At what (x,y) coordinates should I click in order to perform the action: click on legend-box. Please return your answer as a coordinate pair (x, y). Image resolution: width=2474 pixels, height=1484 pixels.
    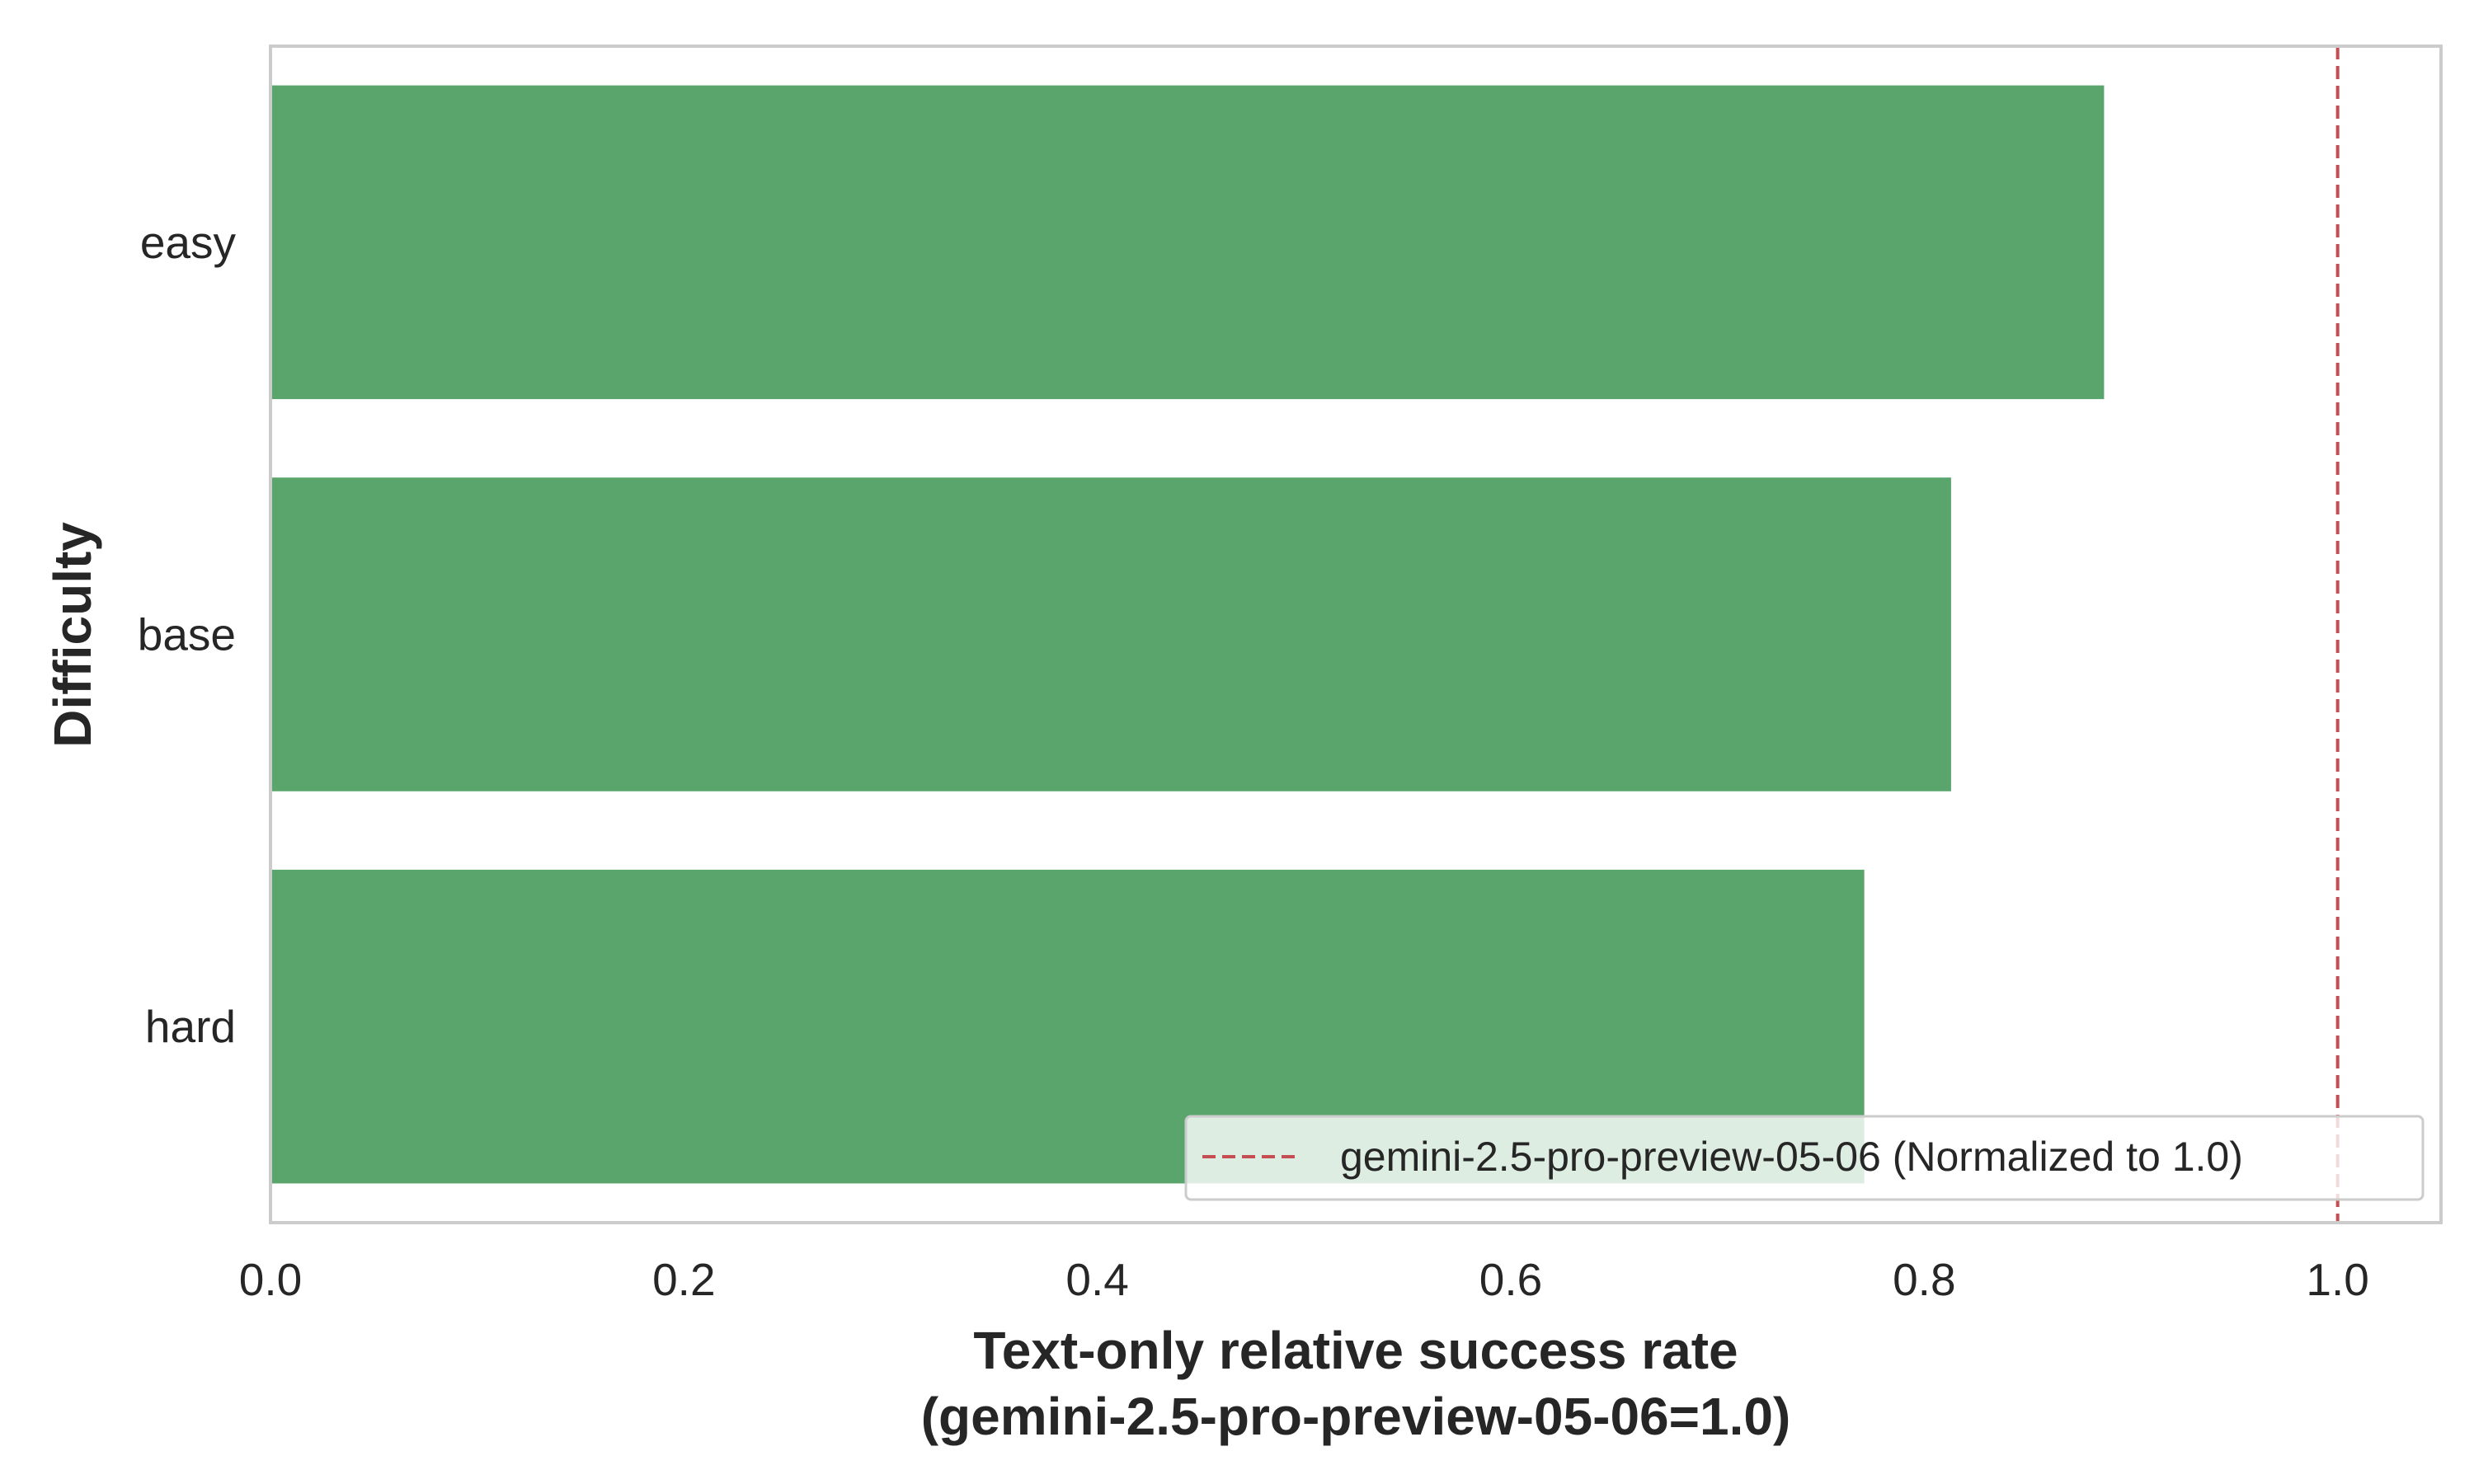
    Looking at the image, I should click on (1804, 1158).